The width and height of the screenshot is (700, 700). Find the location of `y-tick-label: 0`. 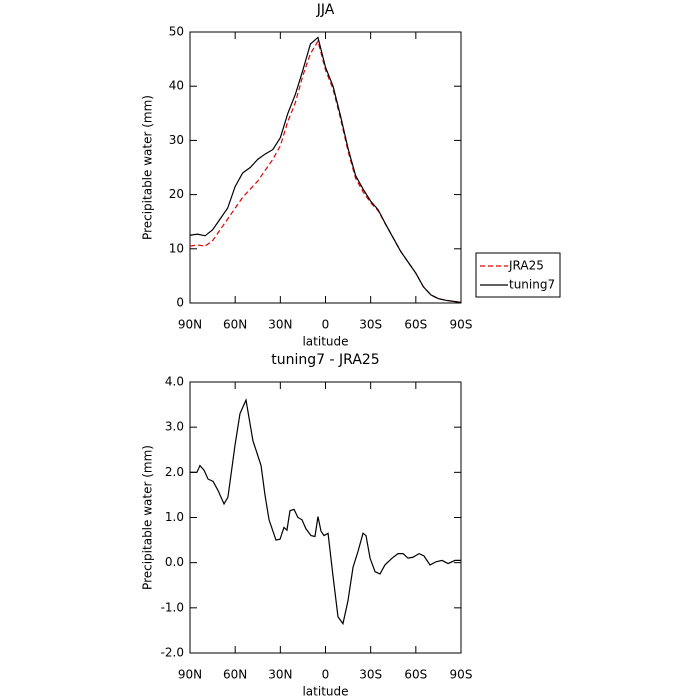

y-tick-label: 0 is located at coordinates (180, 303).